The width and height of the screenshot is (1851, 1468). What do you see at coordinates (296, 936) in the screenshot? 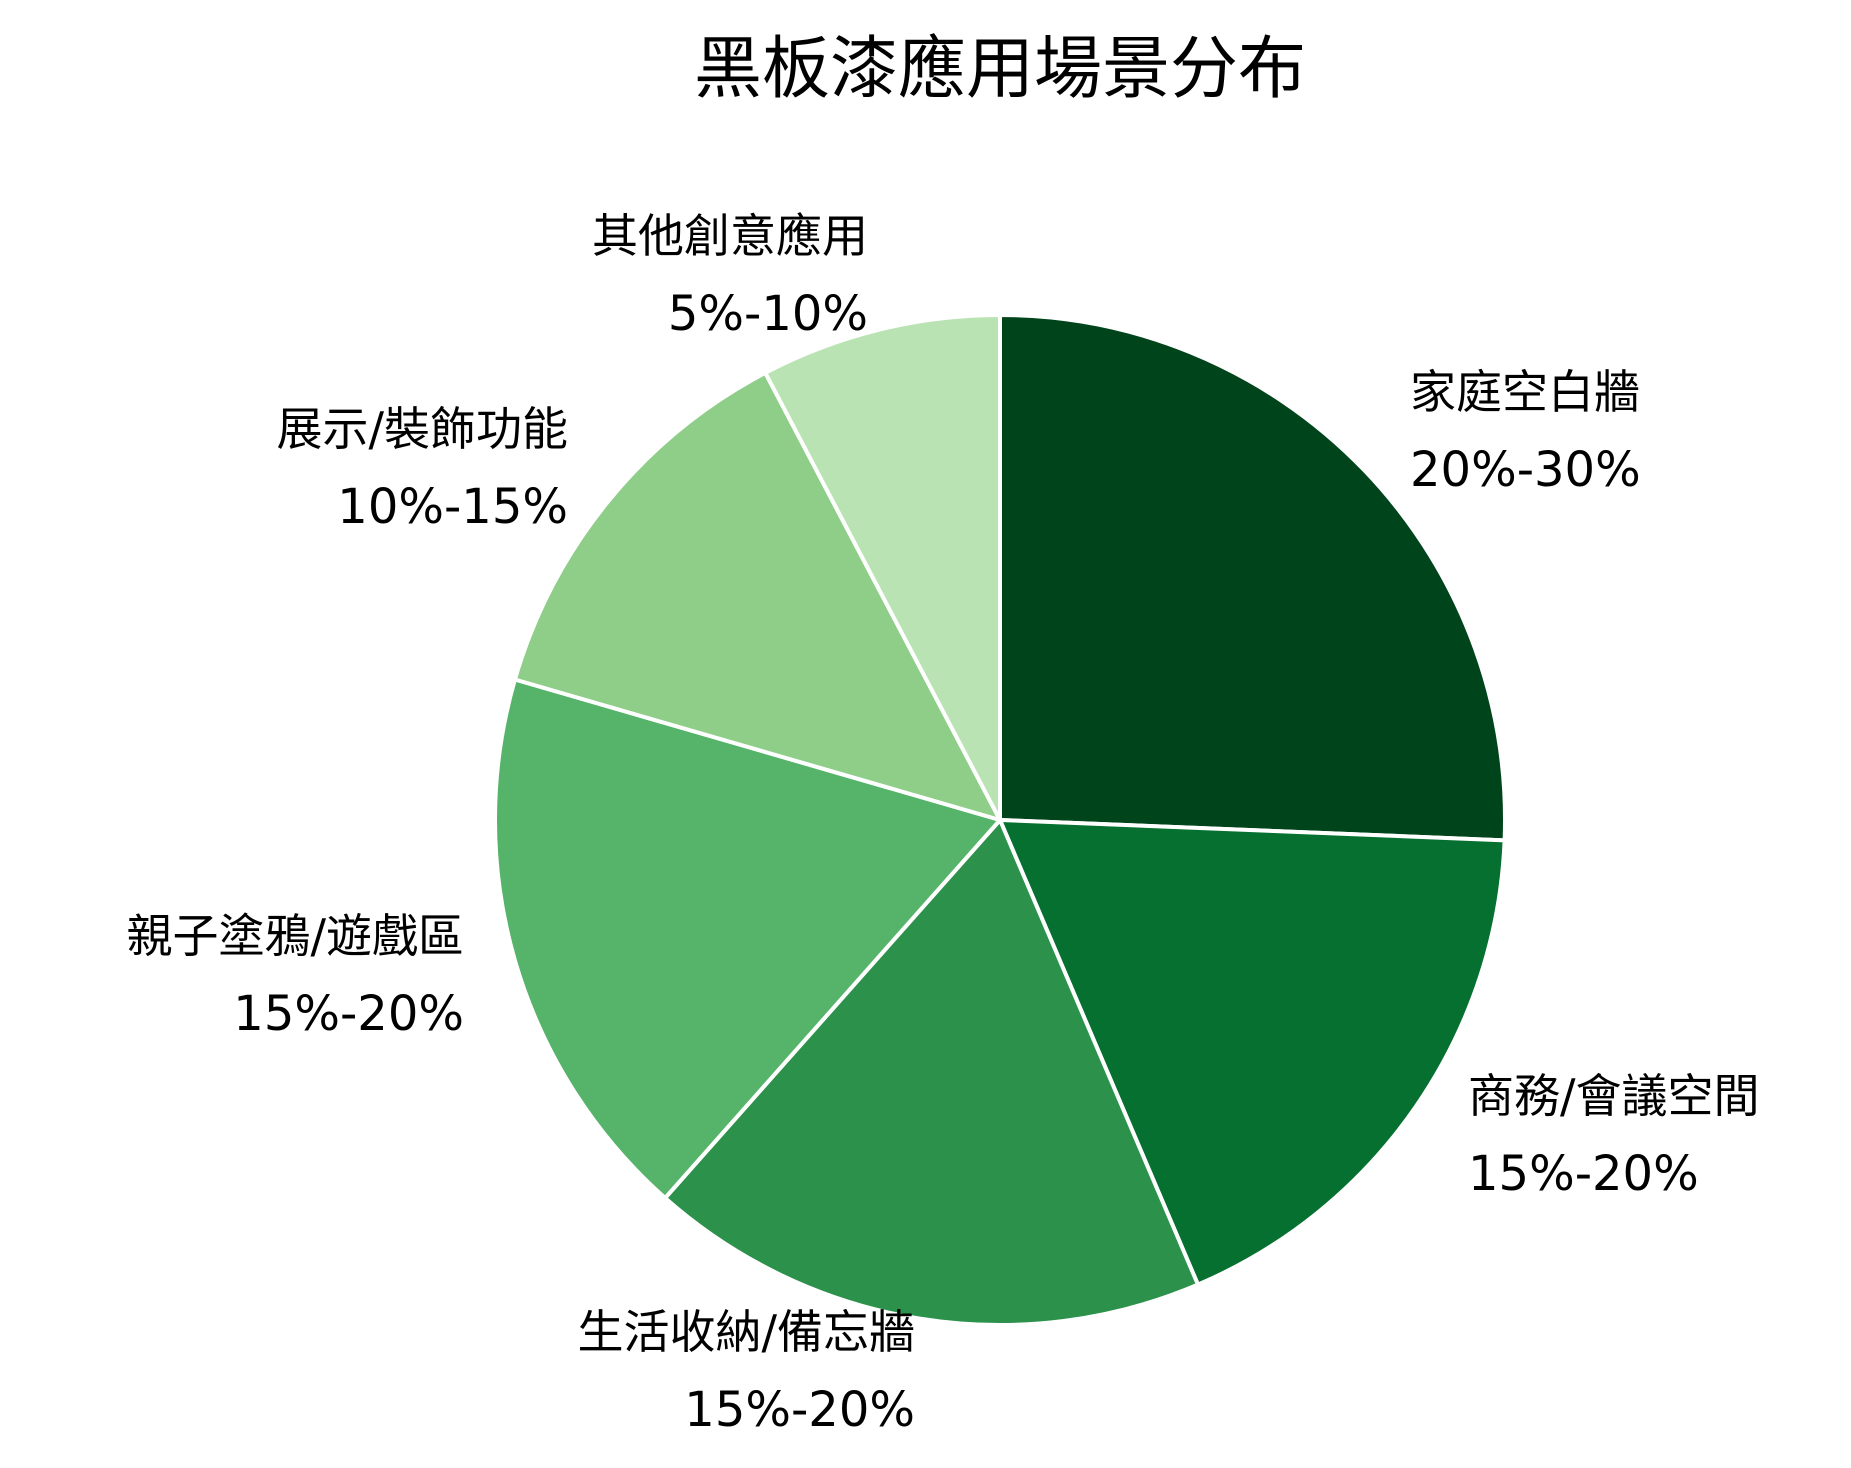
I see `slice-label: 親子塗鴉/遊戲區` at bounding box center [296, 936].